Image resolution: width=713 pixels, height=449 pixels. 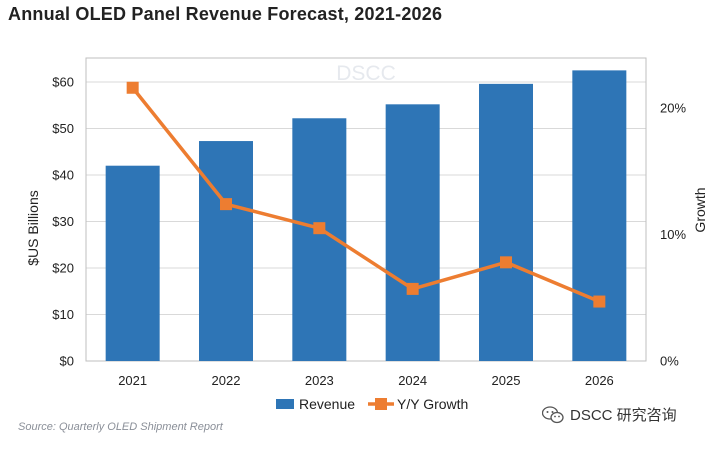 I want to click on x-tick-label: 2023, so click(x=319, y=380).